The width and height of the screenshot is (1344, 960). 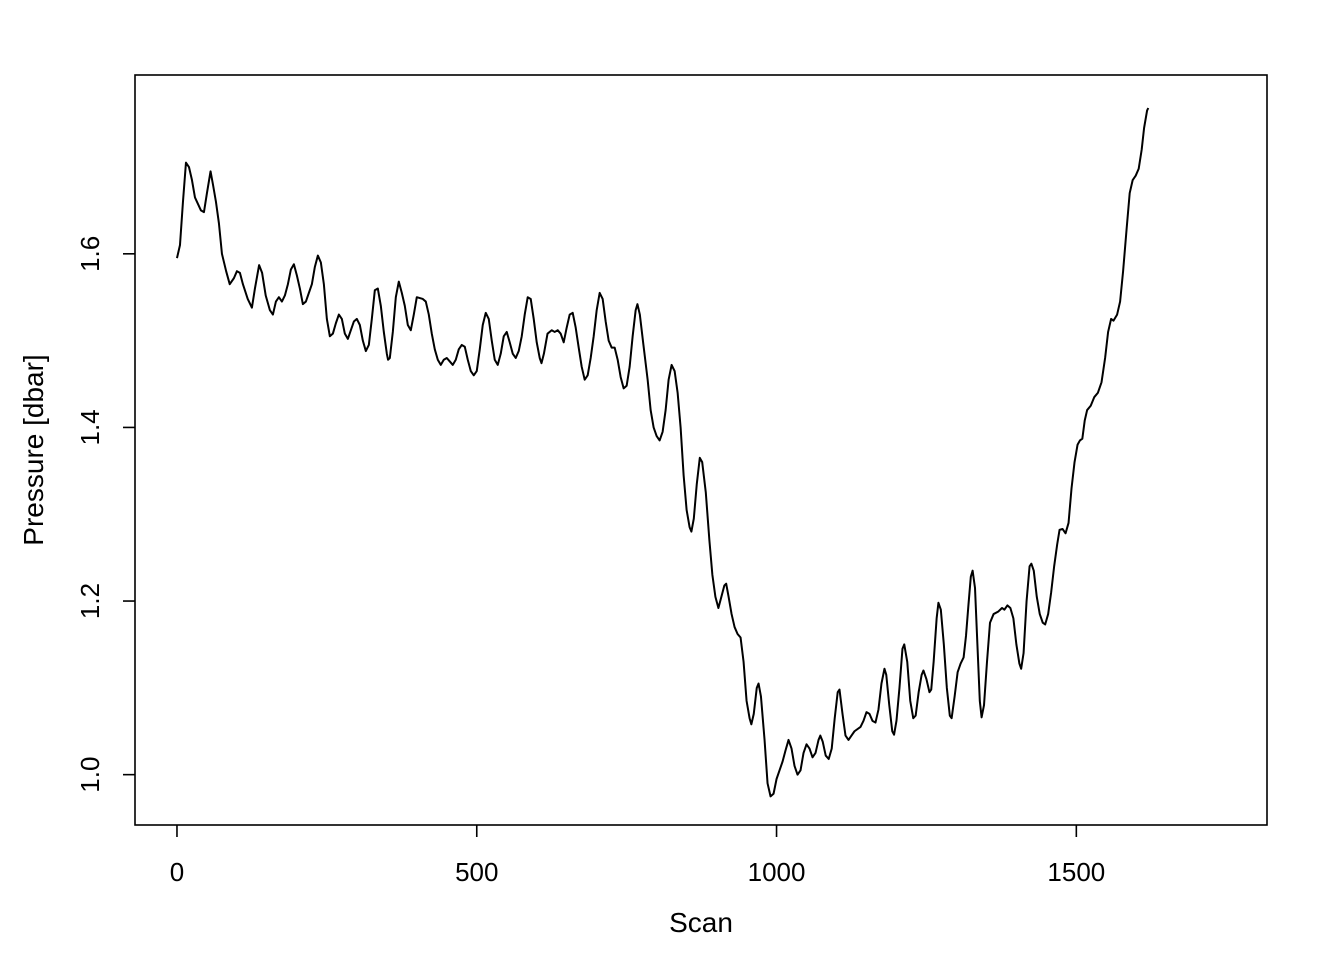 What do you see at coordinates (90, 601) in the screenshot?
I see `y-tick-label: 1.2` at bounding box center [90, 601].